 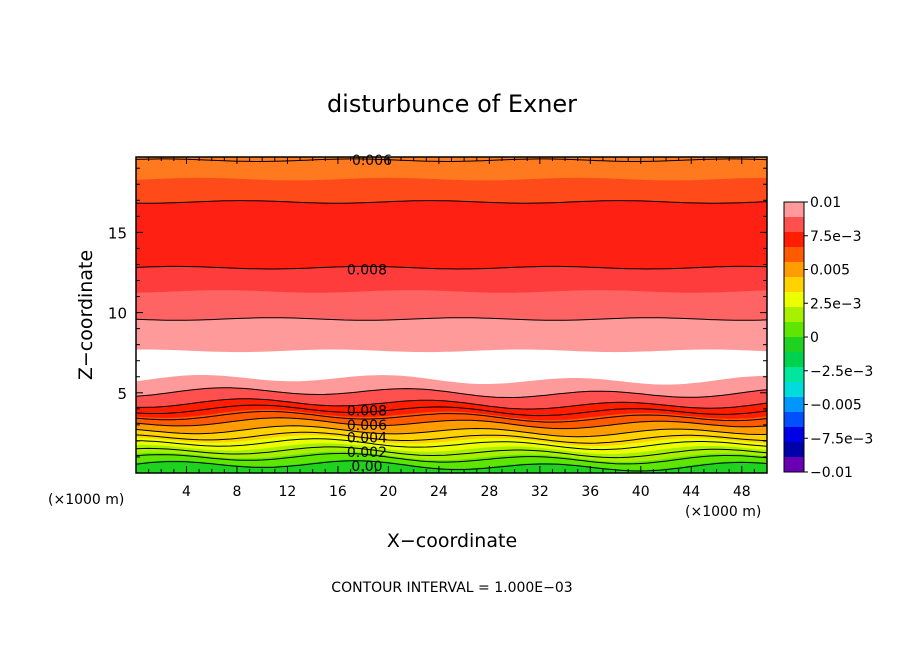 What do you see at coordinates (489, 492) in the screenshot?
I see `x-tick-label: 28` at bounding box center [489, 492].